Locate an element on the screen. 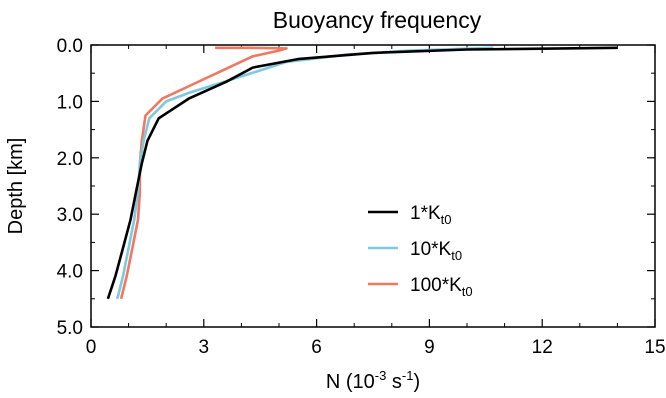  legend-entry: 1*Kt0 is located at coordinates (430, 215).